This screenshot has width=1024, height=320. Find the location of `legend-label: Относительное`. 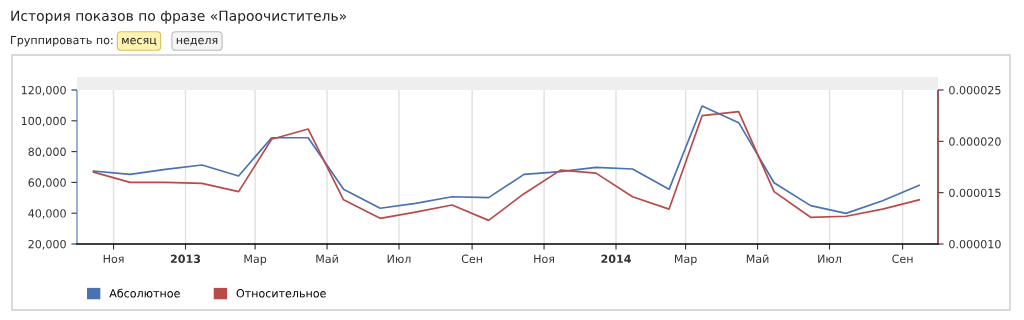

legend-label: Относительное is located at coordinates (281, 293).